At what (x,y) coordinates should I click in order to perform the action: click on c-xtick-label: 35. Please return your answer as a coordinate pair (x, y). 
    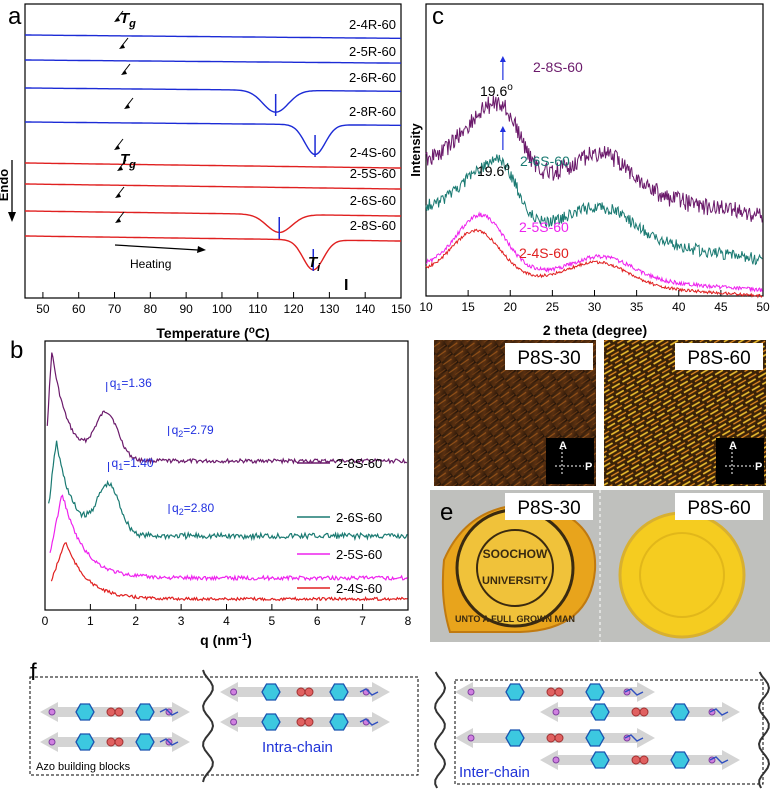
    Looking at the image, I should click on (637, 307).